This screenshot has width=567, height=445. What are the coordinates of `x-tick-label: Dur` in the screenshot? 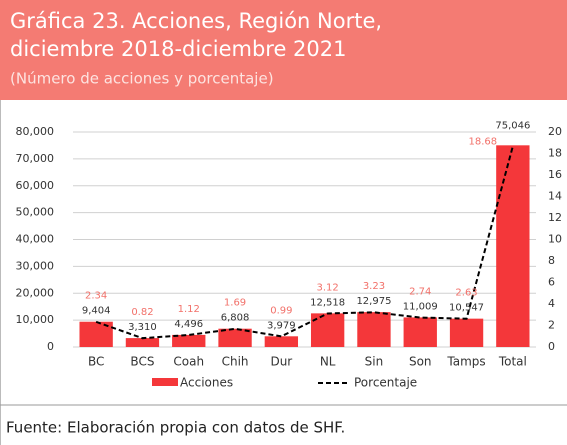 It's located at (281, 362).